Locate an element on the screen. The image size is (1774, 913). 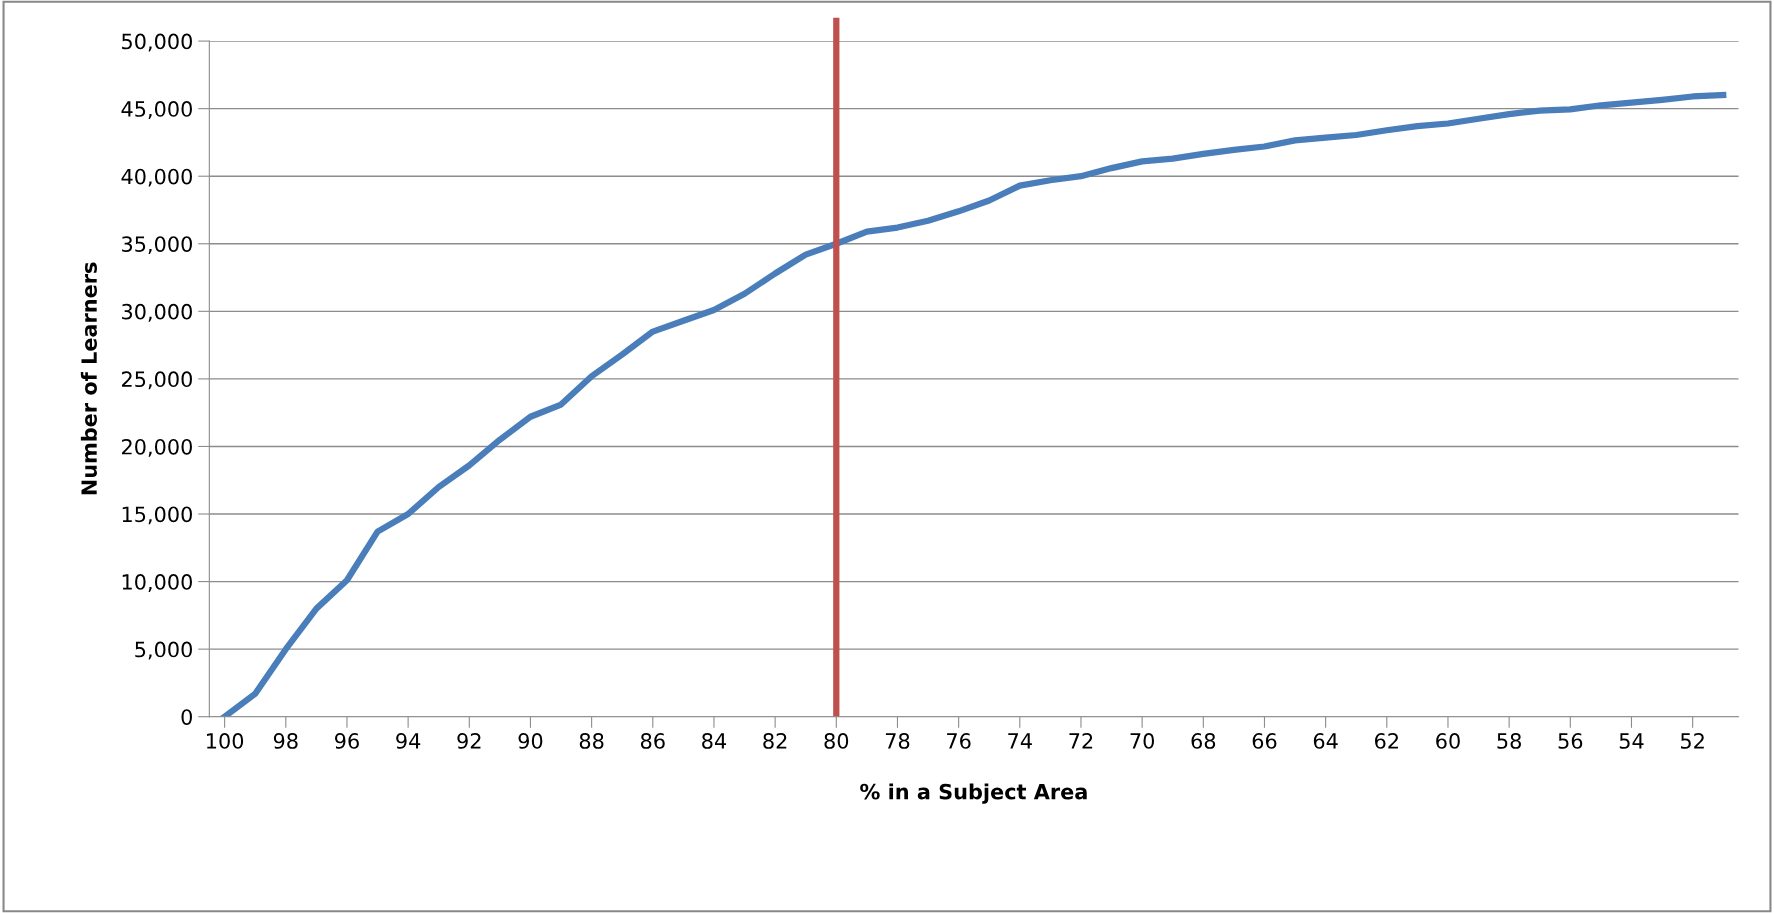
x-tick-label: 88 is located at coordinates (591, 741).